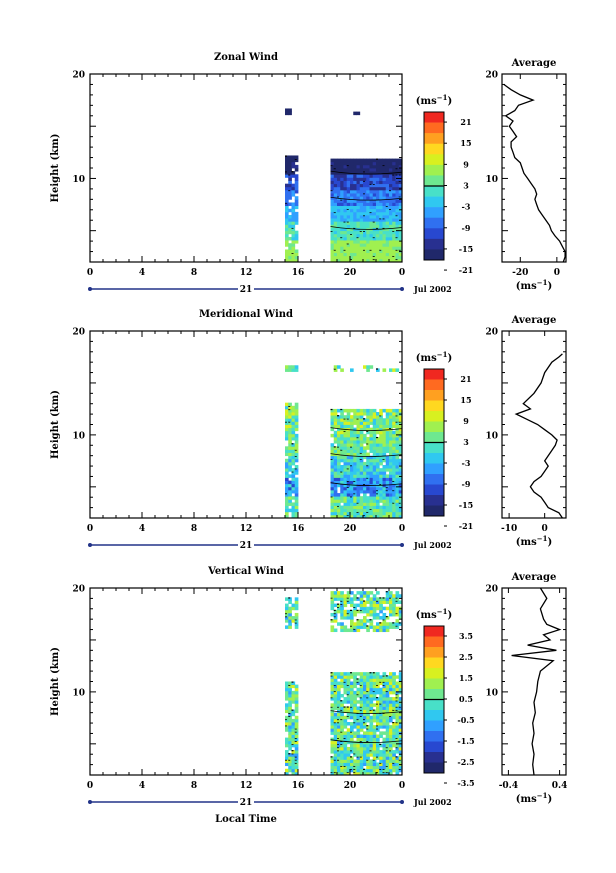 The width and height of the screenshot is (616, 873). I want to click on colorbar-label: -9, so click(466, 484).